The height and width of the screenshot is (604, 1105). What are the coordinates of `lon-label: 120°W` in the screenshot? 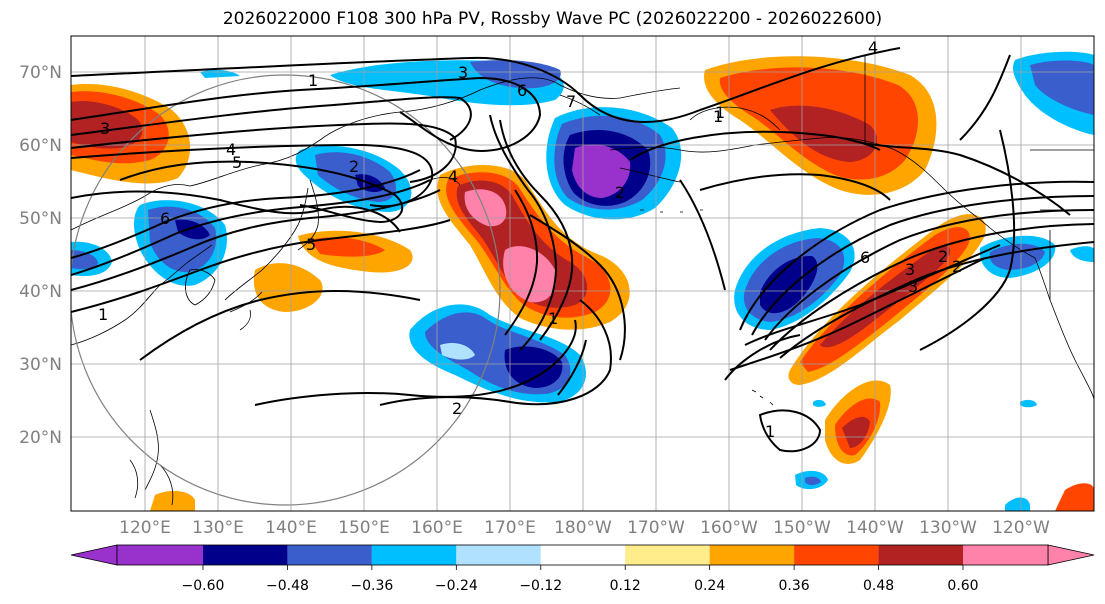 It's located at (1021, 528).